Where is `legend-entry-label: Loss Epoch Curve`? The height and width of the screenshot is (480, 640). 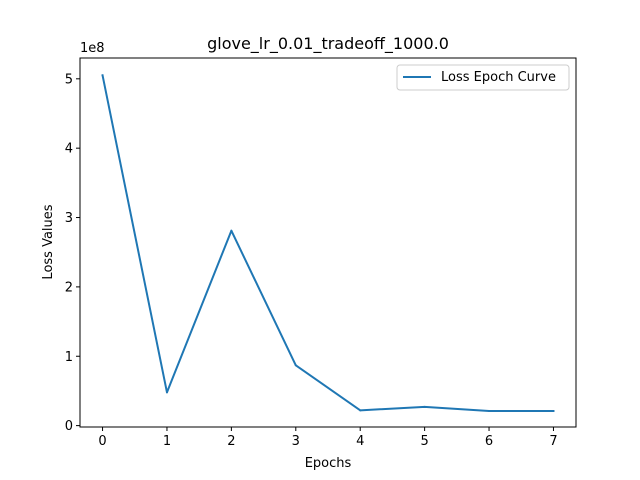 legend-entry-label: Loss Epoch Curve is located at coordinates (498, 77).